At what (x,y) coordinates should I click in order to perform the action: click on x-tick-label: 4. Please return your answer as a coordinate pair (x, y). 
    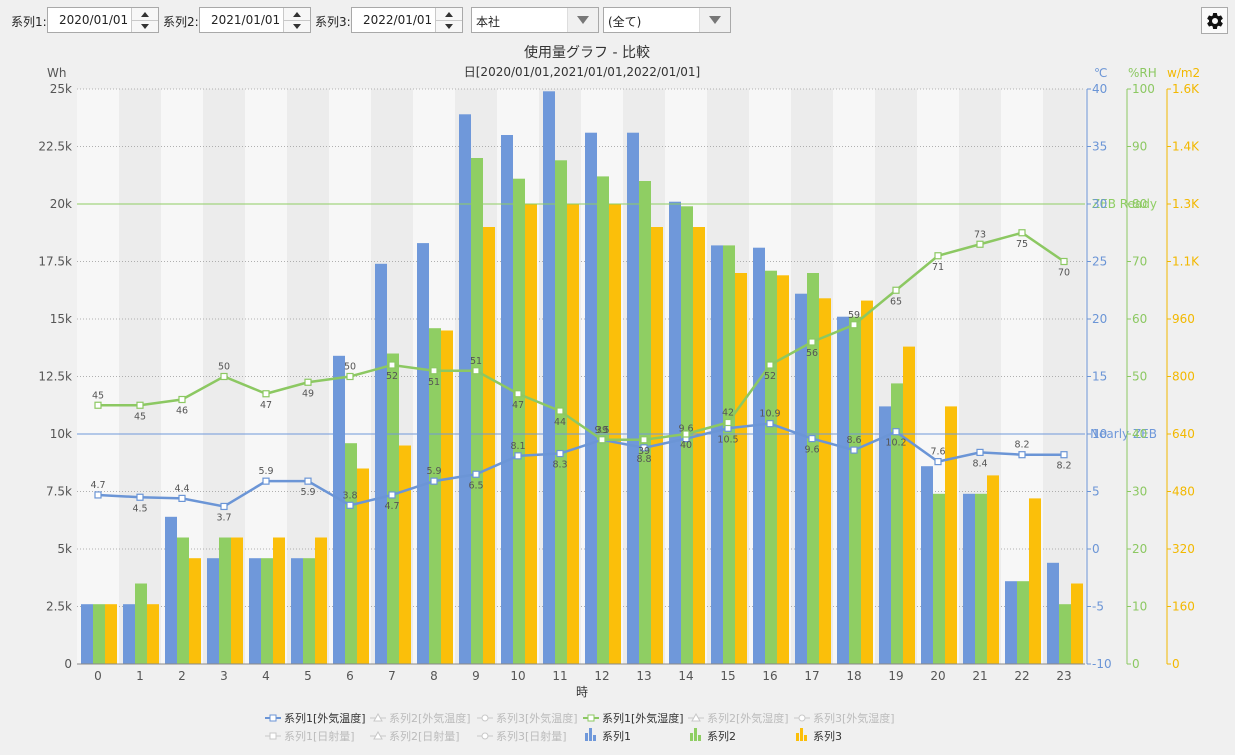
    Looking at the image, I should click on (266, 676).